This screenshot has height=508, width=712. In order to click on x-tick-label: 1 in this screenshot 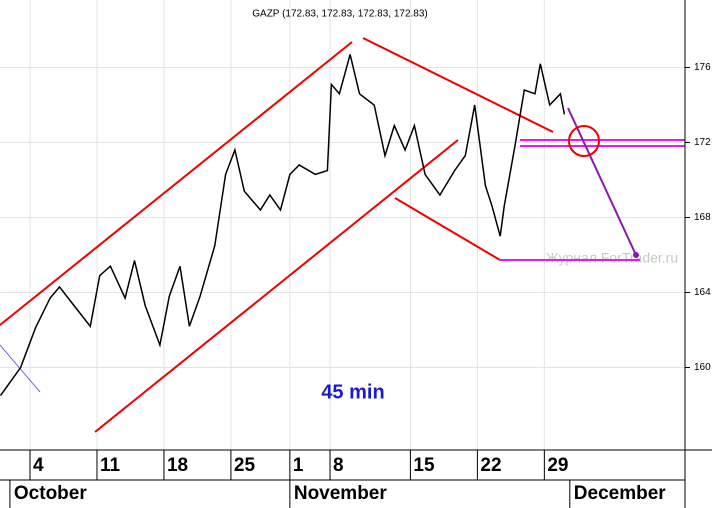, I will do `click(298, 465)`.